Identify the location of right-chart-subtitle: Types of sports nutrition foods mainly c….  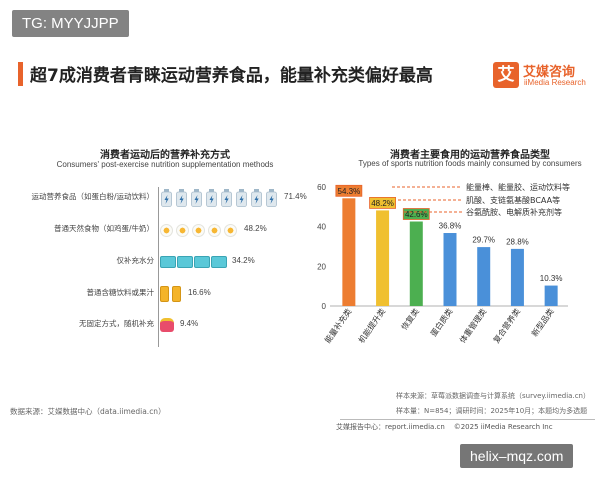
(470, 163).